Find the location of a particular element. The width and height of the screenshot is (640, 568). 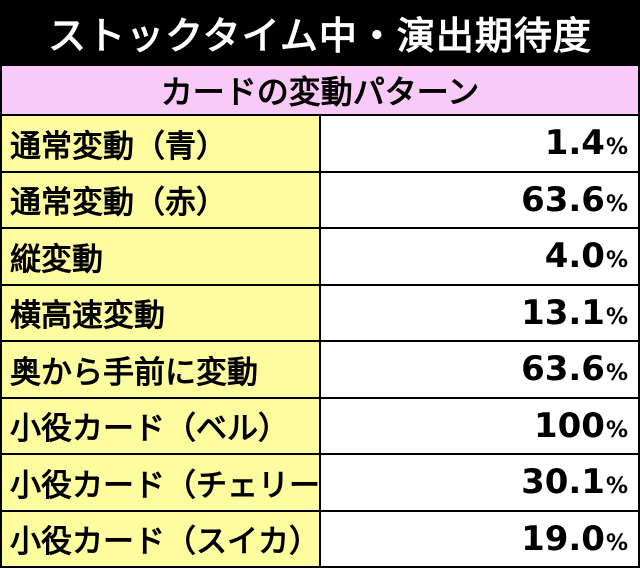

subtitle-row: カードの変動パターン is located at coordinates (320, 90).